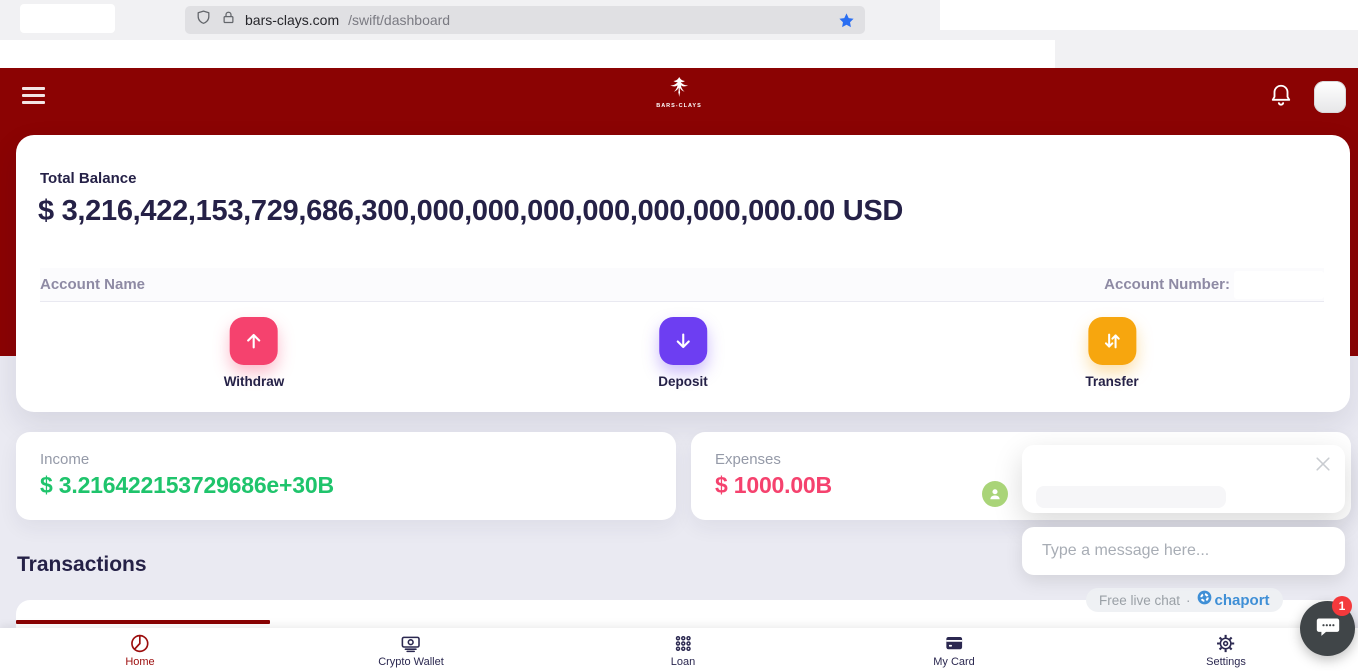  What do you see at coordinates (292, 20) in the screenshot?
I see `url-domain: bars-clays.com` at bounding box center [292, 20].